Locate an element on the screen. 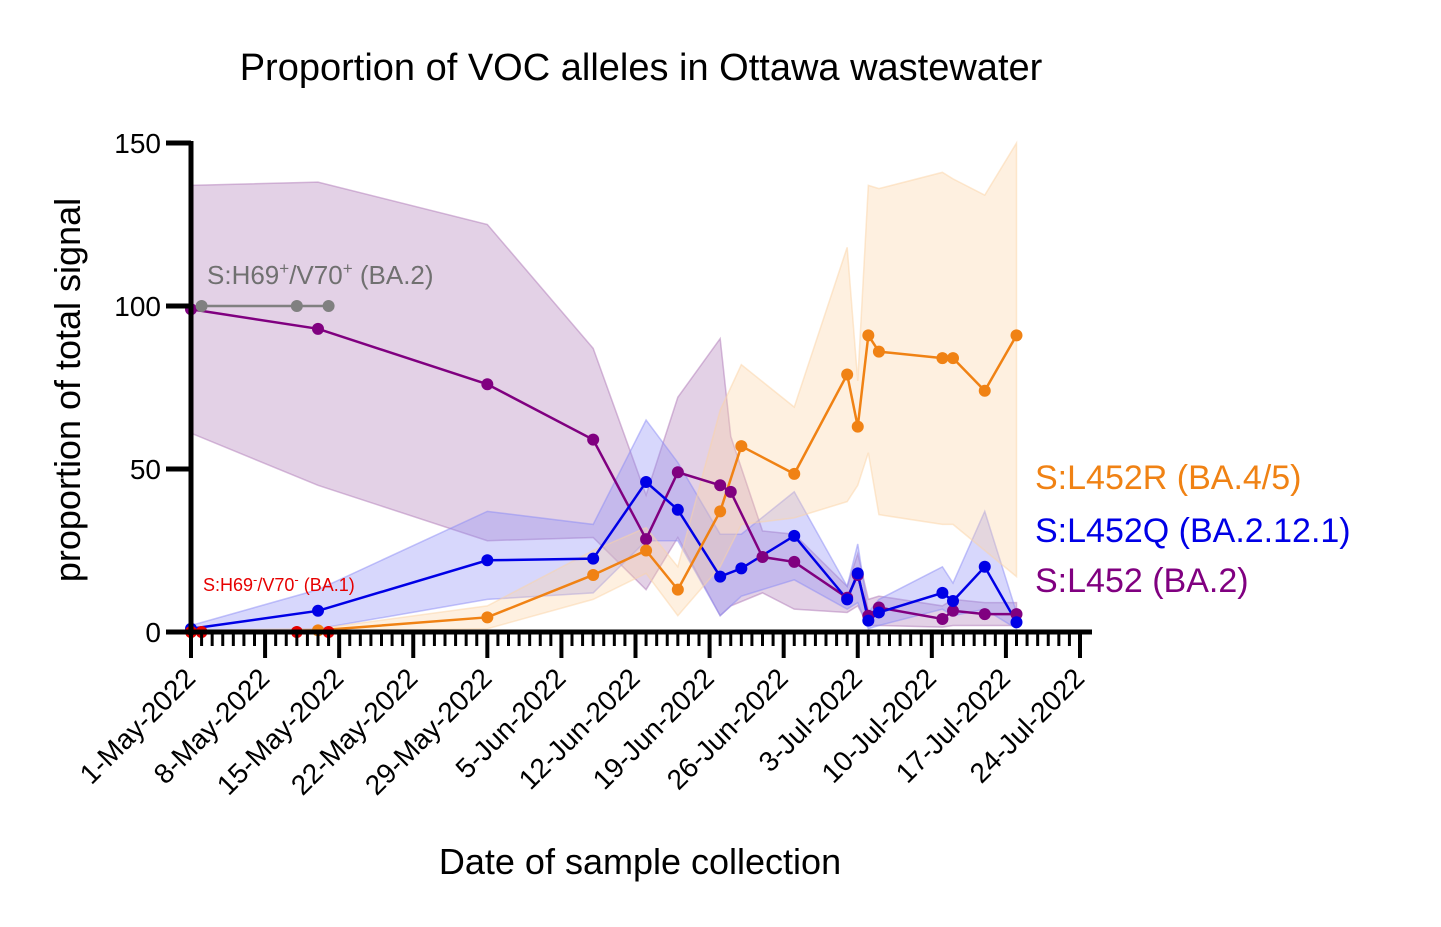 The height and width of the screenshot is (927, 1441). legend-item-l452r: S:L452R (BA.4/5) is located at coordinates (1168, 478).